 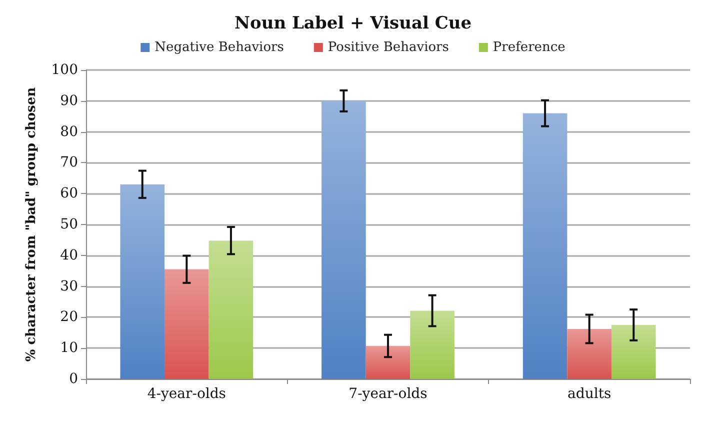 What do you see at coordinates (69, 194) in the screenshot?
I see `y-tick-label: 60` at bounding box center [69, 194].